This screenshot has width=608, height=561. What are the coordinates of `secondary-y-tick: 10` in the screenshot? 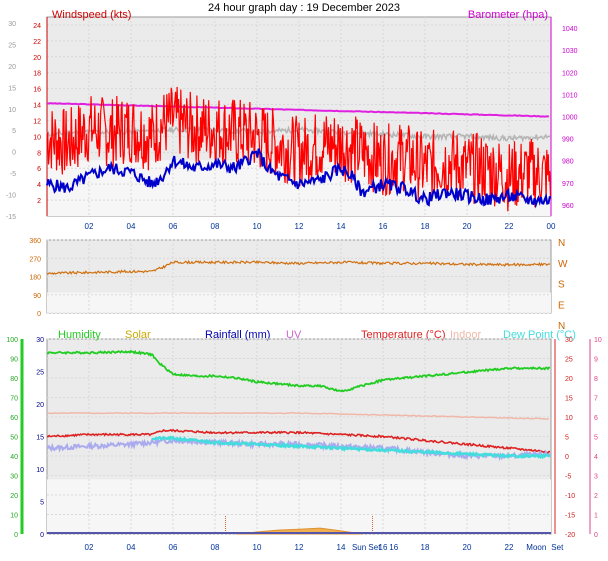 It's located at (12, 110).